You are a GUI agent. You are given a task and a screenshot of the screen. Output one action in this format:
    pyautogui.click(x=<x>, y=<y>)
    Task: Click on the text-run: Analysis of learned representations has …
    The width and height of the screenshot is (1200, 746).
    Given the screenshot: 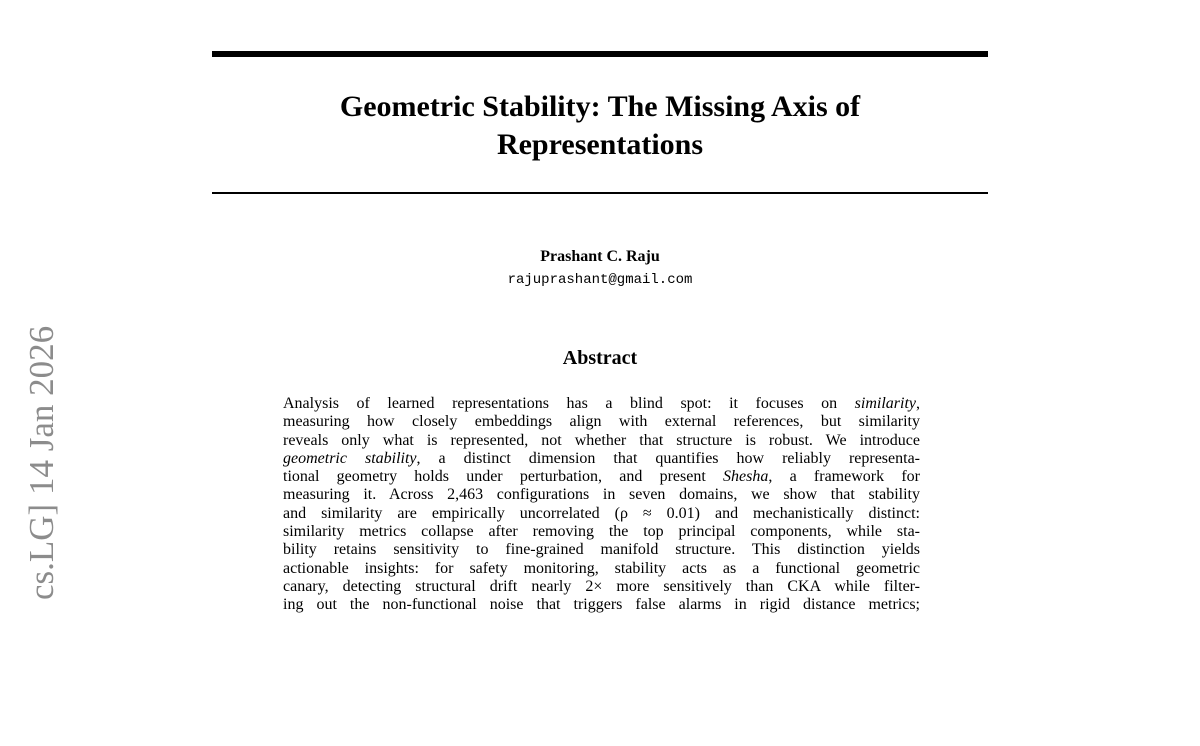 What is the action you would take?
    pyautogui.click(x=569, y=403)
    